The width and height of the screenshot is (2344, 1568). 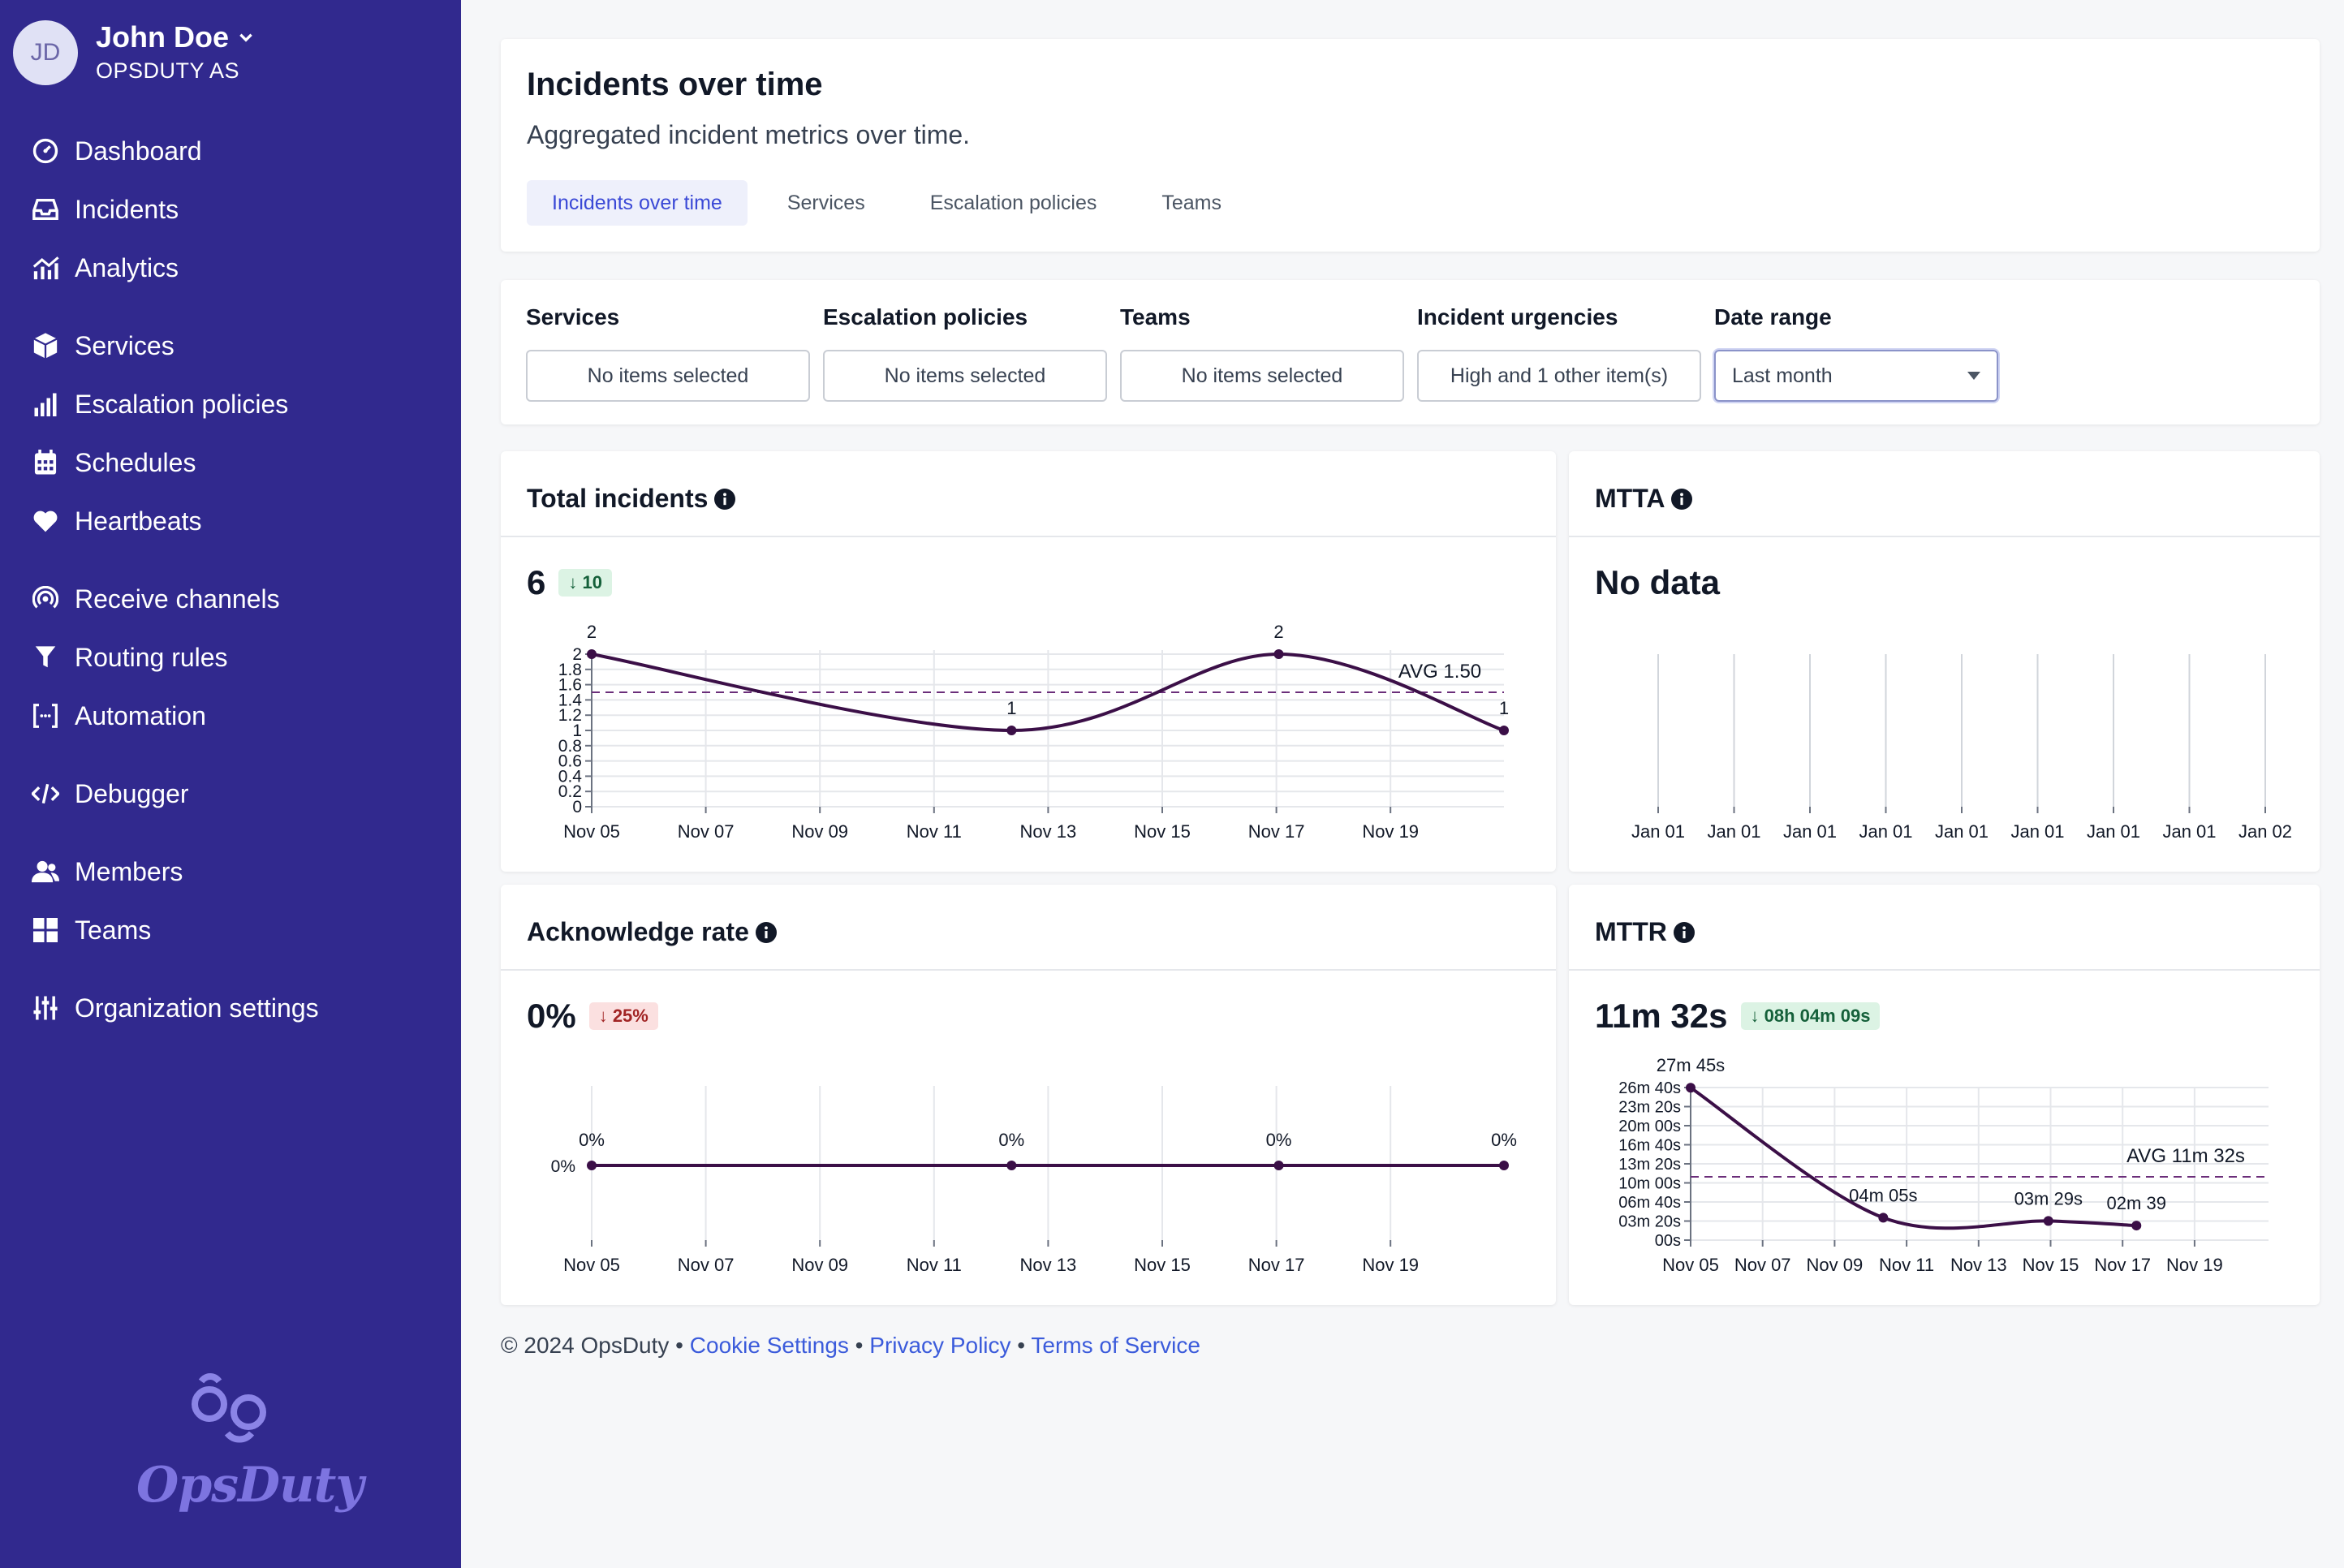 I want to click on sidebar-item-heartbeats: Heartbeats, so click(x=238, y=521).